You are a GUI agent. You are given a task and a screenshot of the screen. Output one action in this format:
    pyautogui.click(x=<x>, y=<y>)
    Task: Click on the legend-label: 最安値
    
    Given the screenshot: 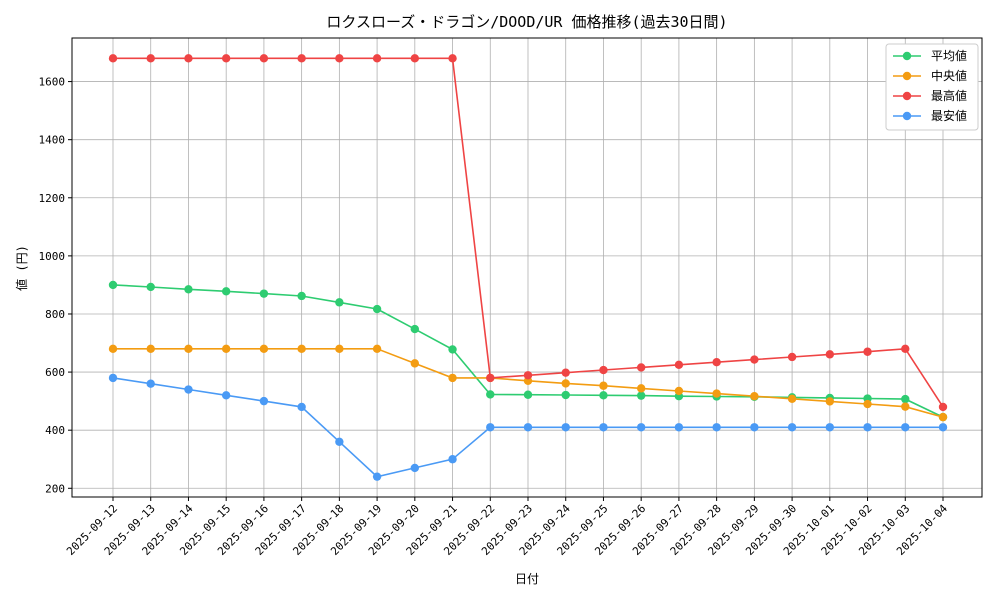 What is the action you would take?
    pyautogui.click(x=949, y=115)
    